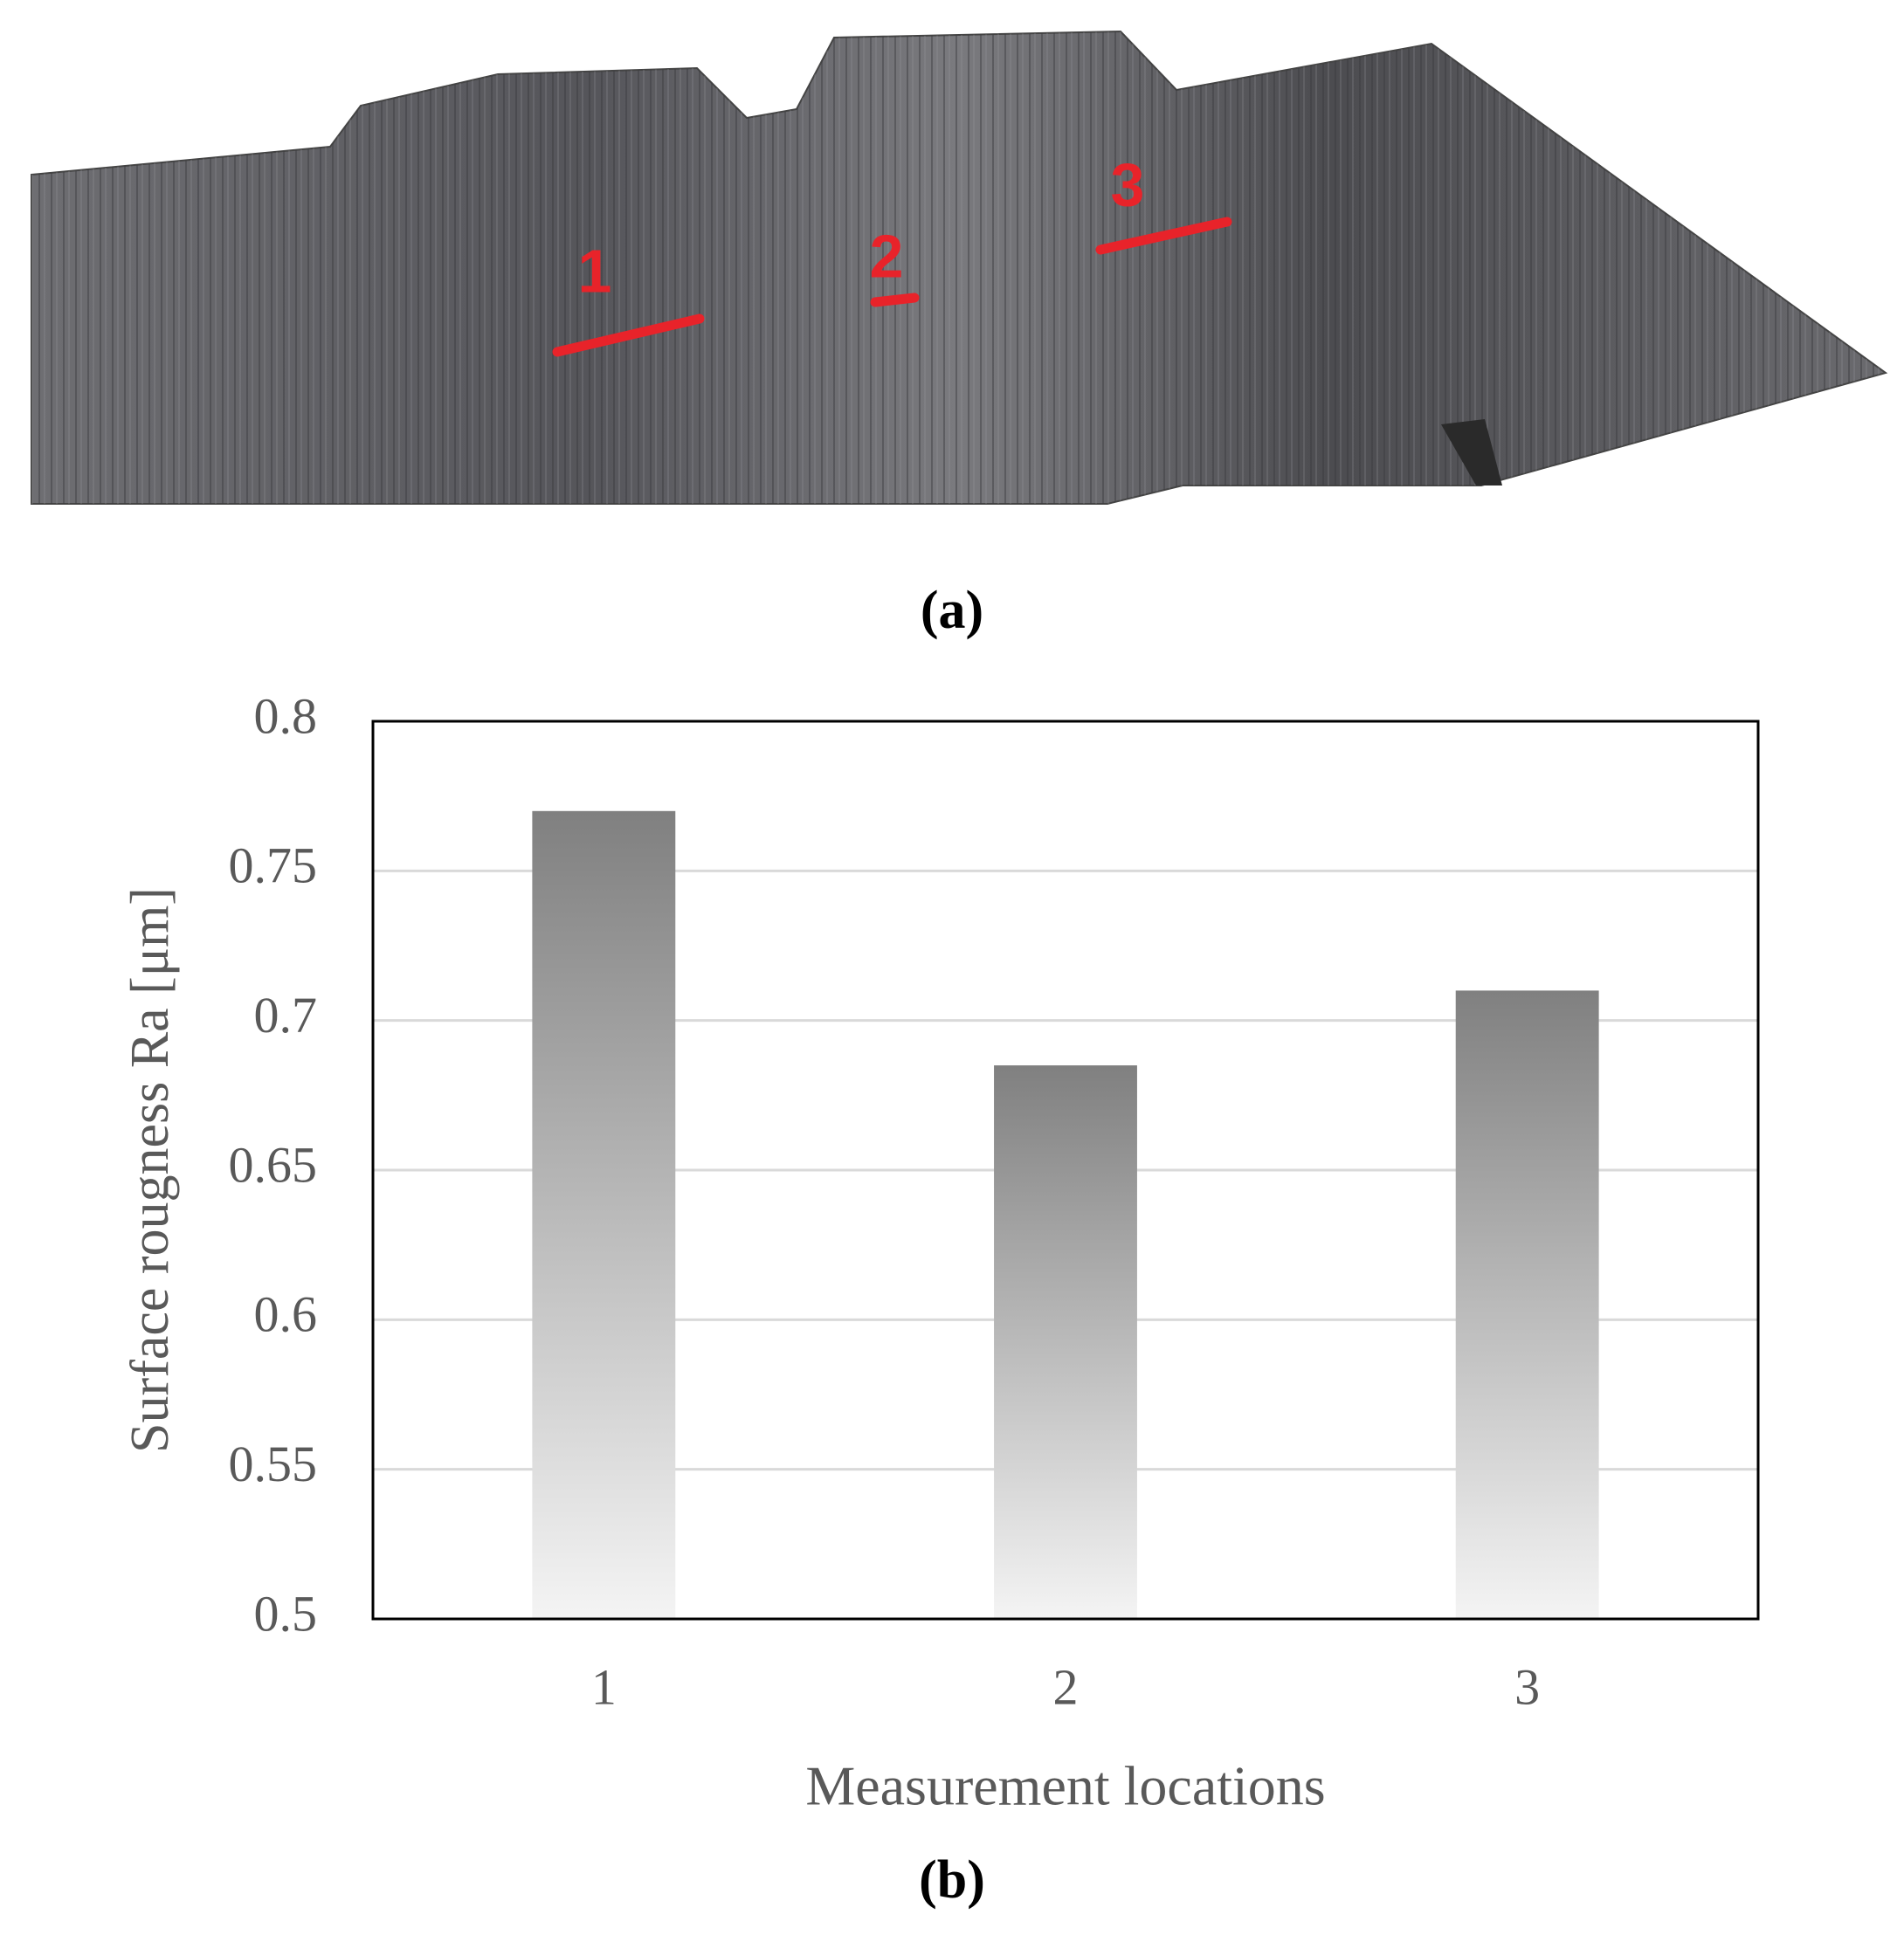  Describe the element at coordinates (286, 1015) in the screenshot. I see `y-tick-label: 0.7` at that location.